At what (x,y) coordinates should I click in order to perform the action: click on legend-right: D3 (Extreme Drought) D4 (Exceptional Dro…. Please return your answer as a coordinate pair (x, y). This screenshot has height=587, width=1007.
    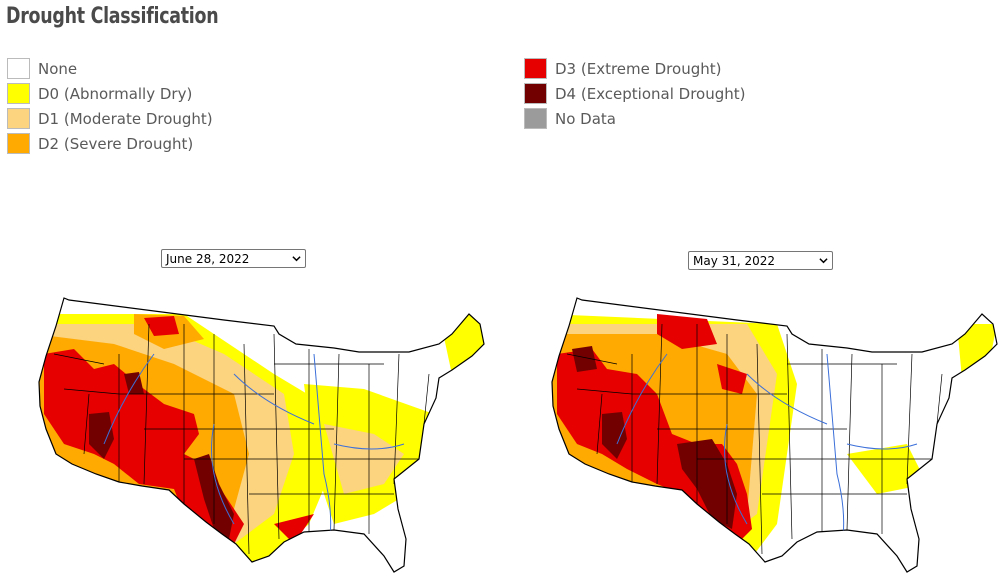
    Looking at the image, I should click on (635, 93).